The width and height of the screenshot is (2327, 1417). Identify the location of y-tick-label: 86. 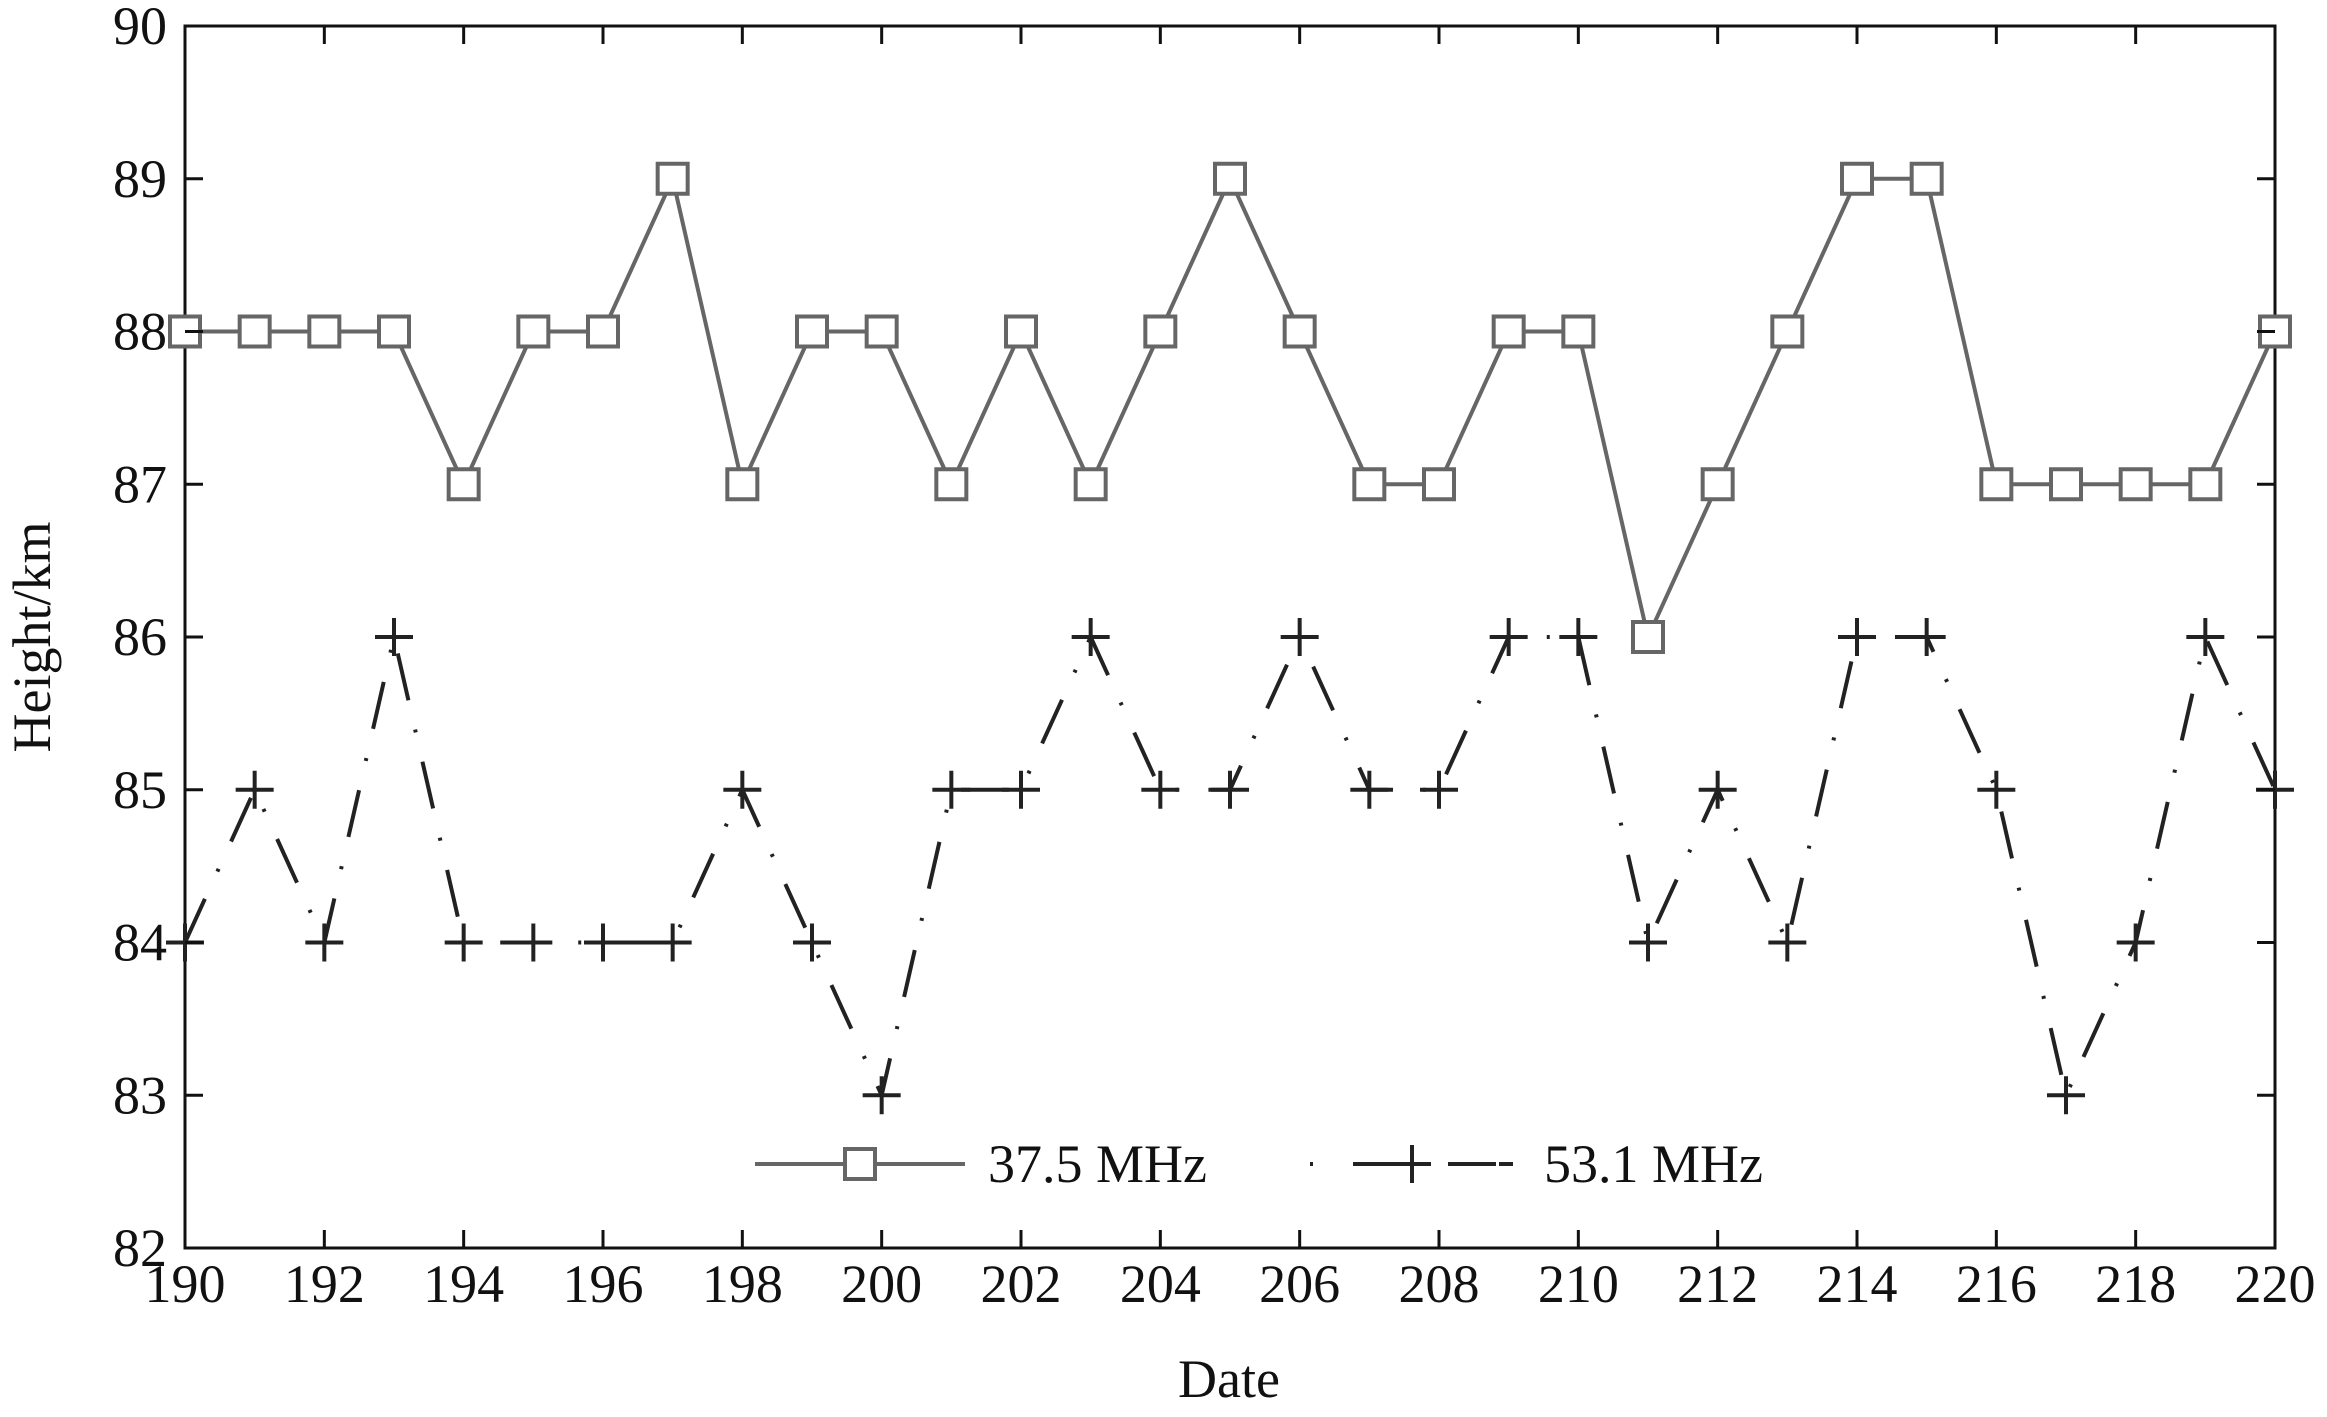
(140, 637).